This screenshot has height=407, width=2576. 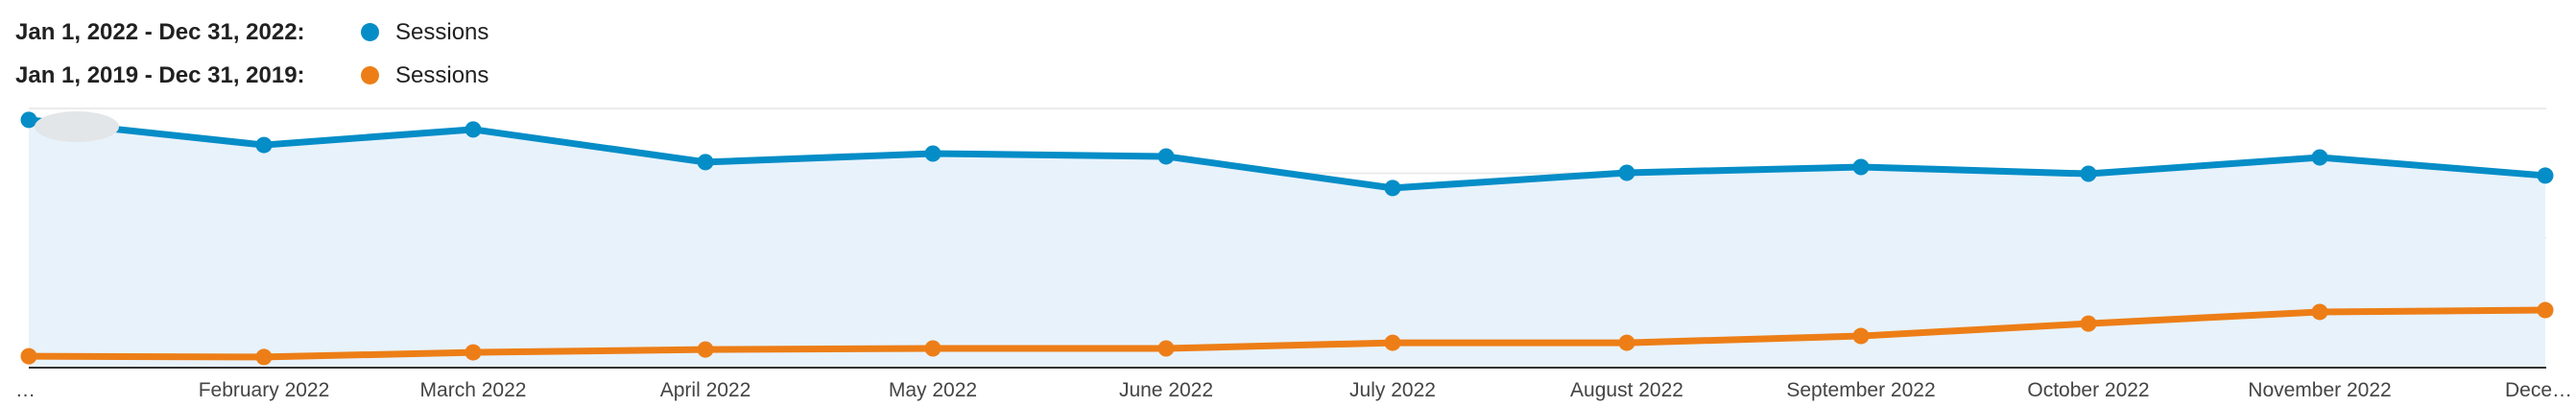 I want to click on tooltip-redaction-oval, so click(x=77, y=126).